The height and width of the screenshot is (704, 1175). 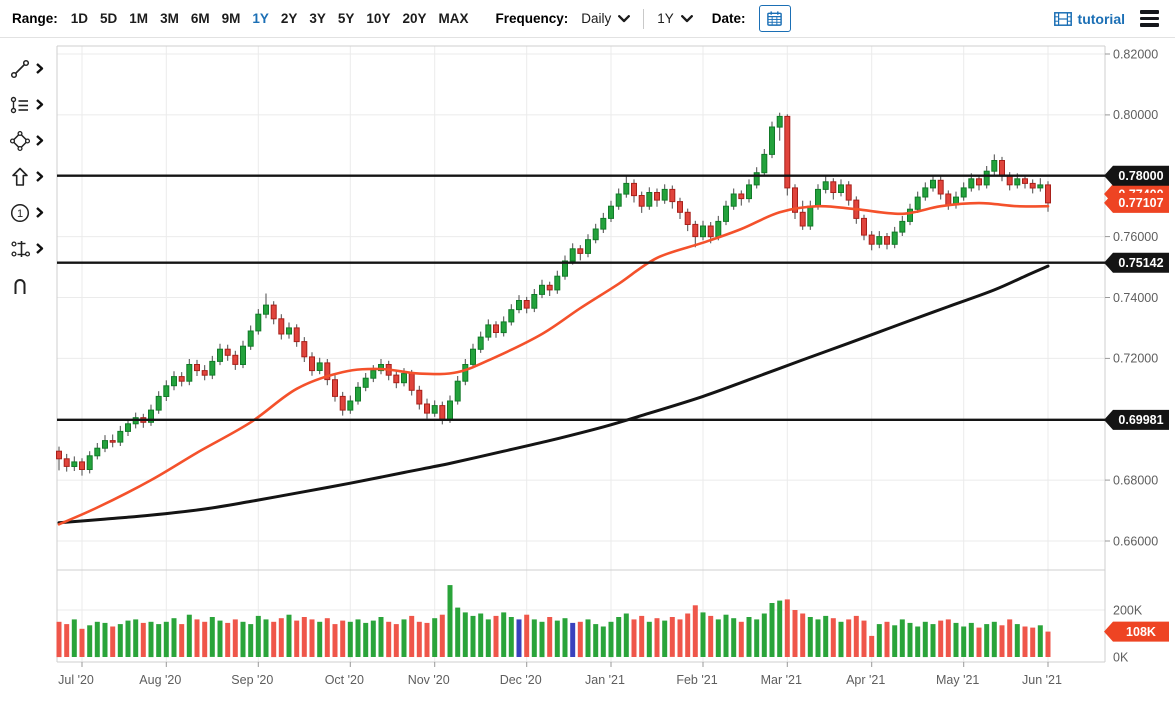 I want to click on trendline-tool-button, so click(x=22, y=68).